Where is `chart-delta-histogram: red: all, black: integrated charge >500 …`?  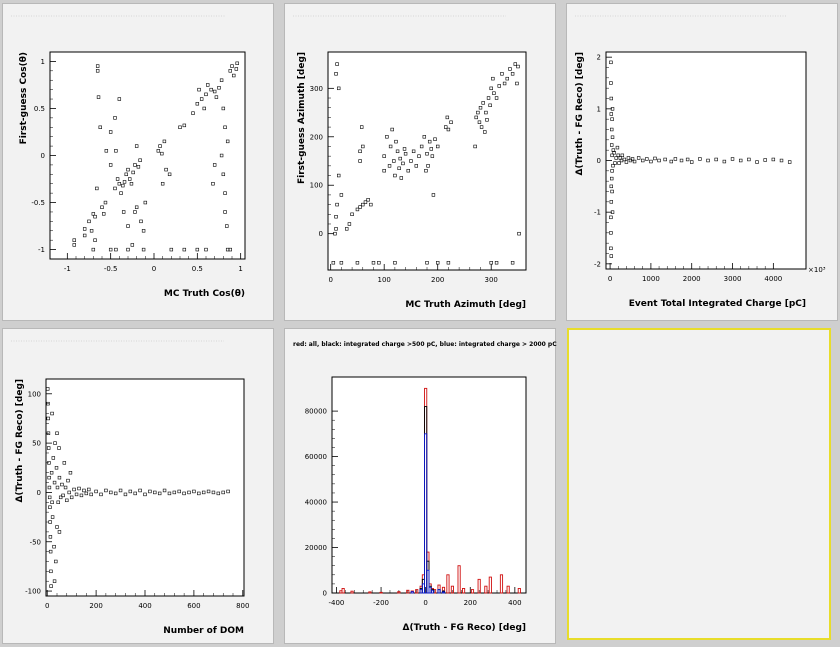 chart-delta-histogram: red: all, black: integrated charge >500 … is located at coordinates (425, 487).